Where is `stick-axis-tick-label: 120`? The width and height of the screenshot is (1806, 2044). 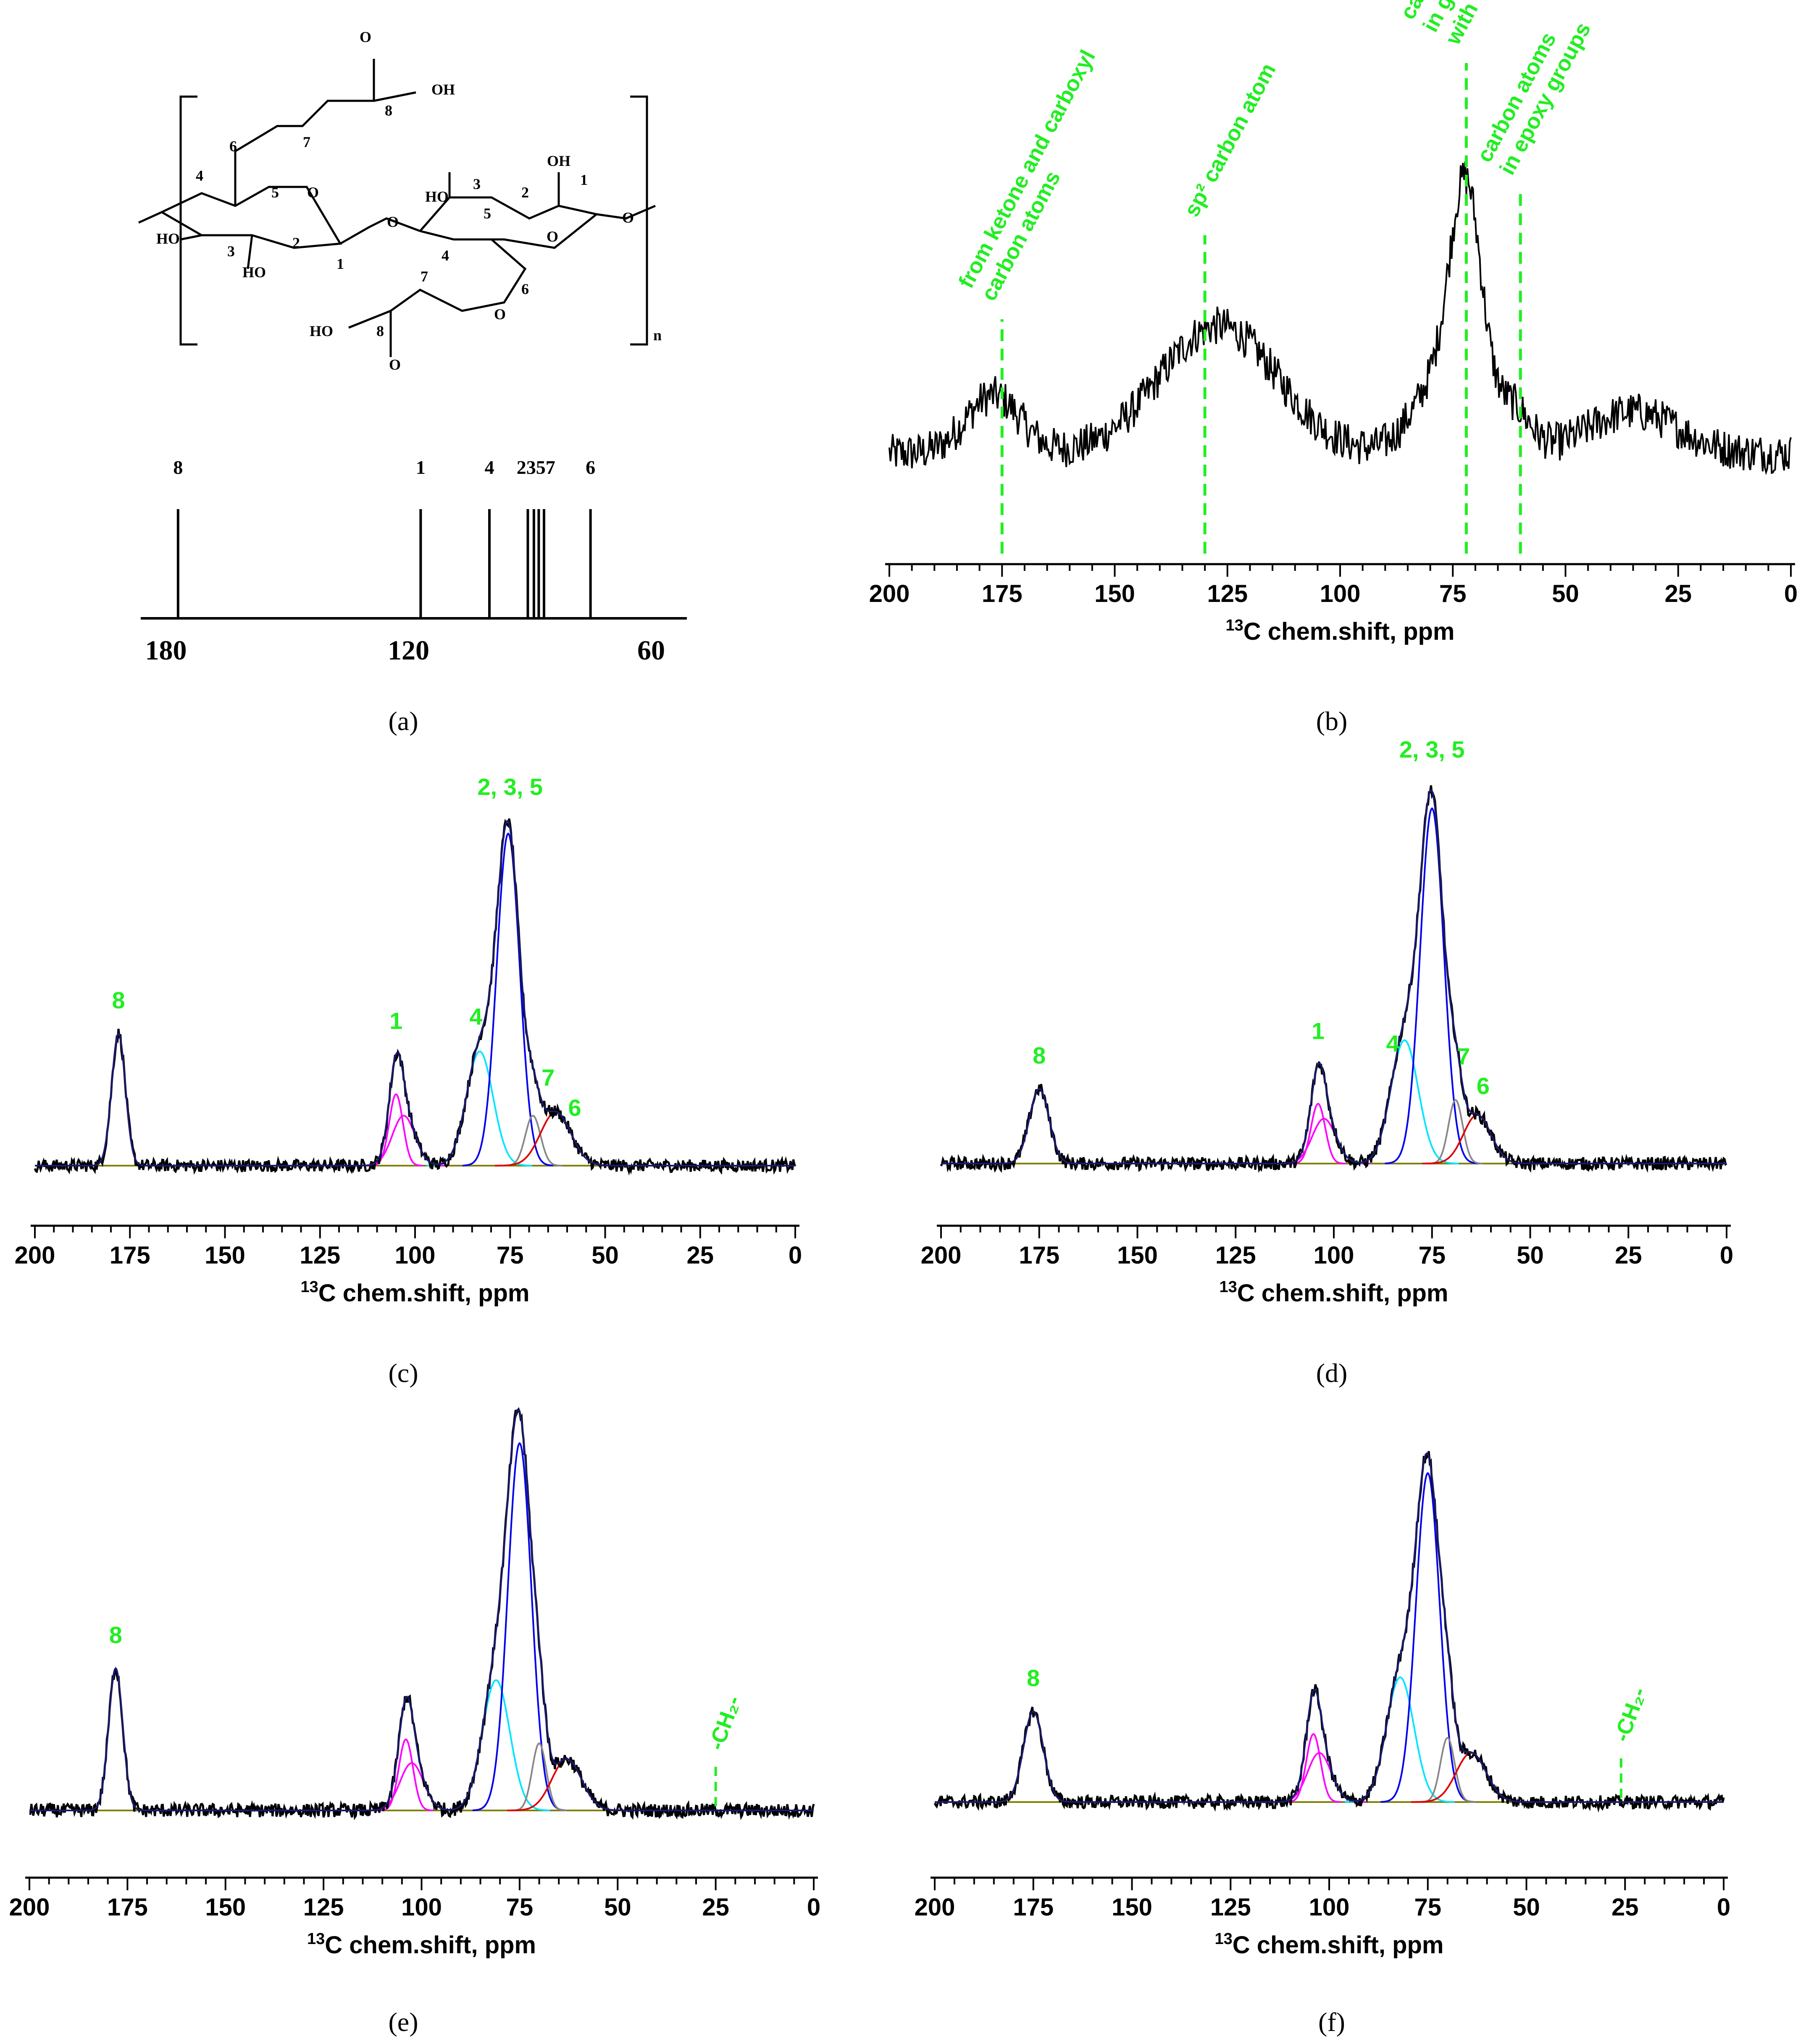
stick-axis-tick-label: 120 is located at coordinates (409, 650).